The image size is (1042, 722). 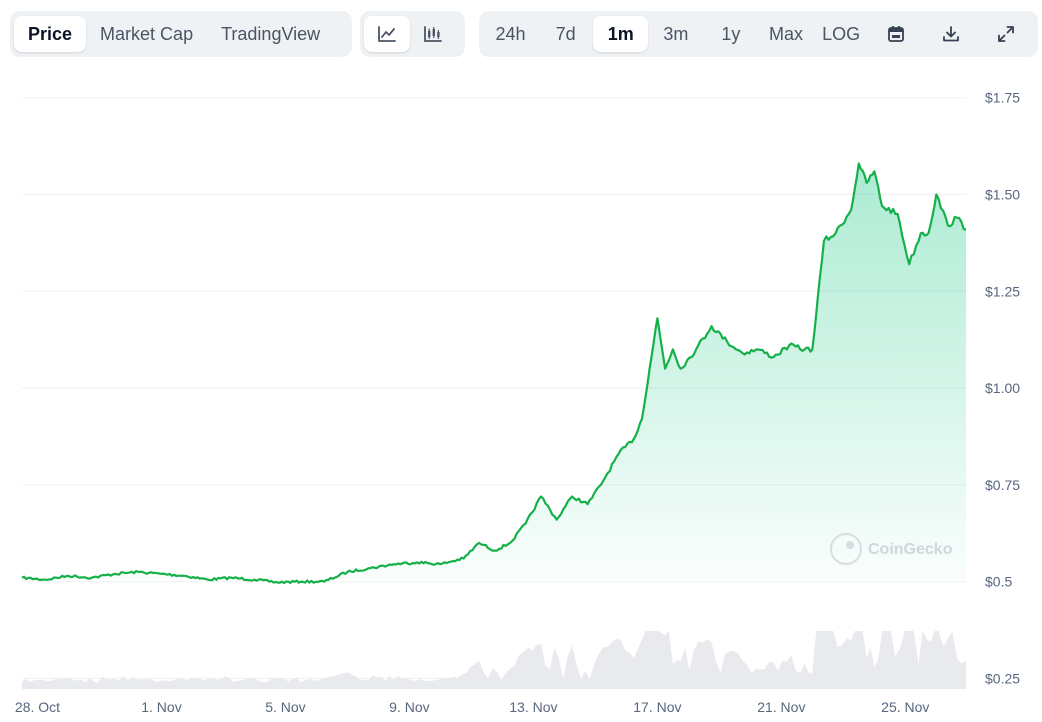 What do you see at coordinates (781, 707) in the screenshot?
I see `x-tick-label: 21. Nov` at bounding box center [781, 707].